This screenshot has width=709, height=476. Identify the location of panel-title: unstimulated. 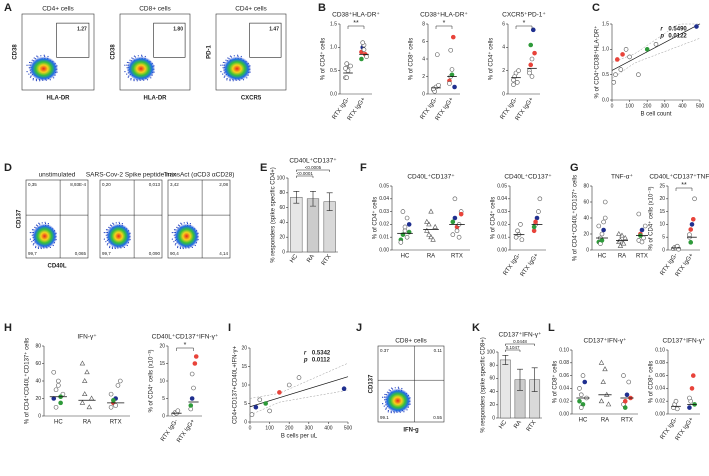
(57, 175).